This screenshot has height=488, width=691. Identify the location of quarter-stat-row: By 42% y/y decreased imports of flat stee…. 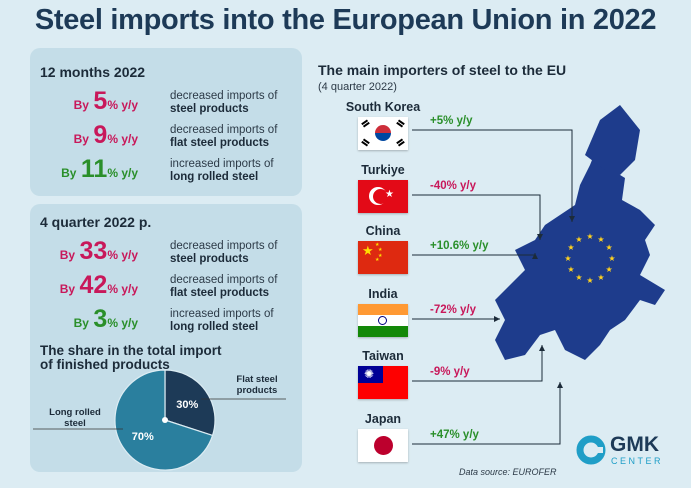
(155, 288).